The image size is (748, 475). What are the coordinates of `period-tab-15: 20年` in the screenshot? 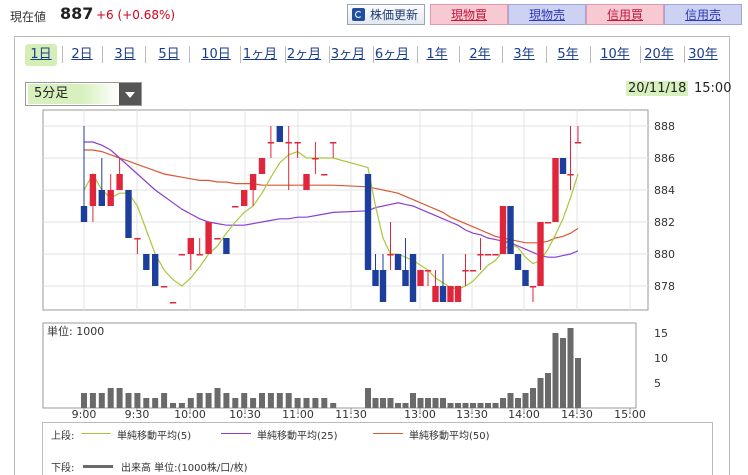 It's located at (659, 54).